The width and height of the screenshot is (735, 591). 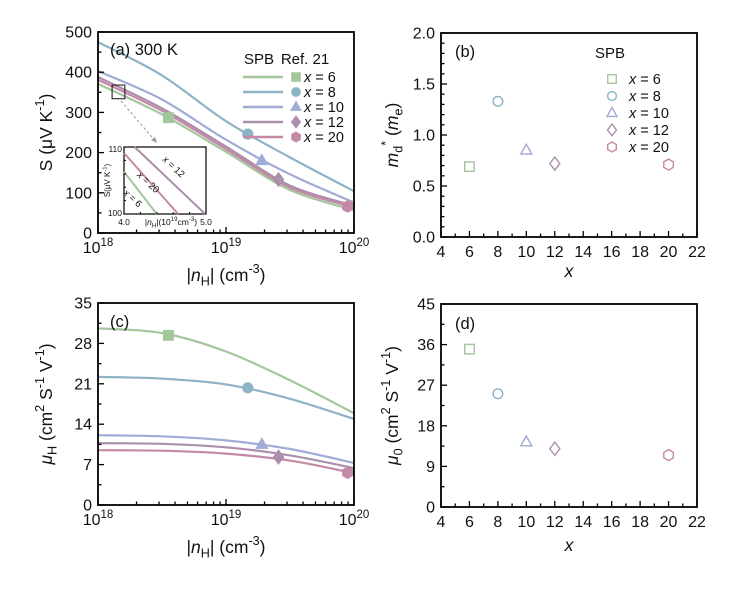 What do you see at coordinates (118, 92) in the screenshot?
I see `zoom-region-box` at bounding box center [118, 92].